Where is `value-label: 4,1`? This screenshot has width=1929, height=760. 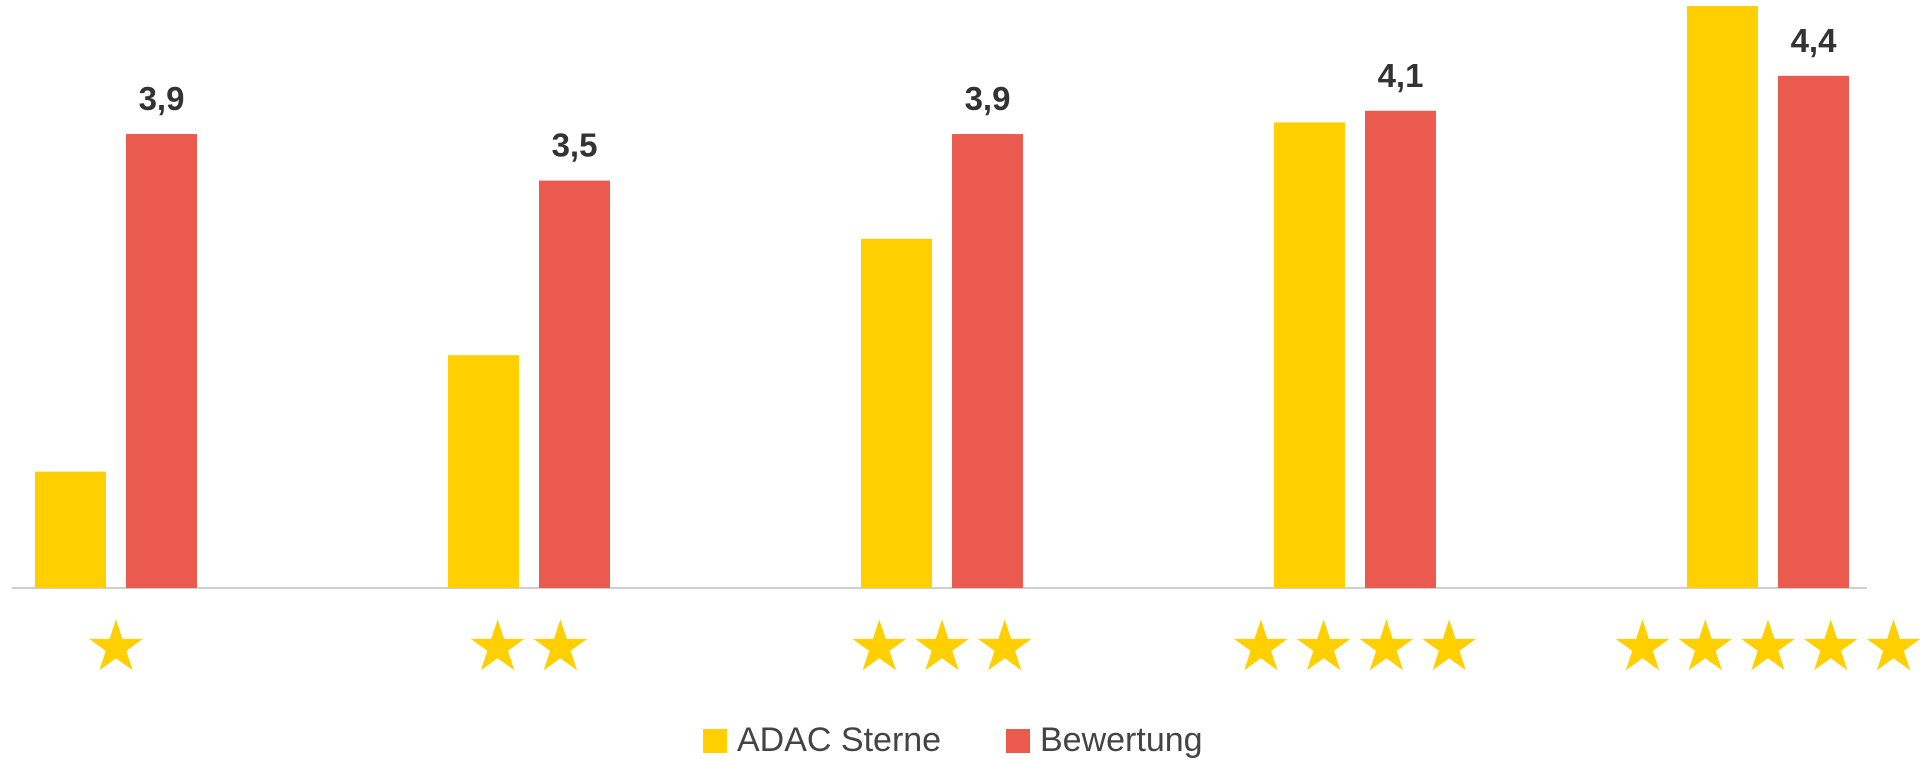
value-label: 4,1 is located at coordinates (1401, 75).